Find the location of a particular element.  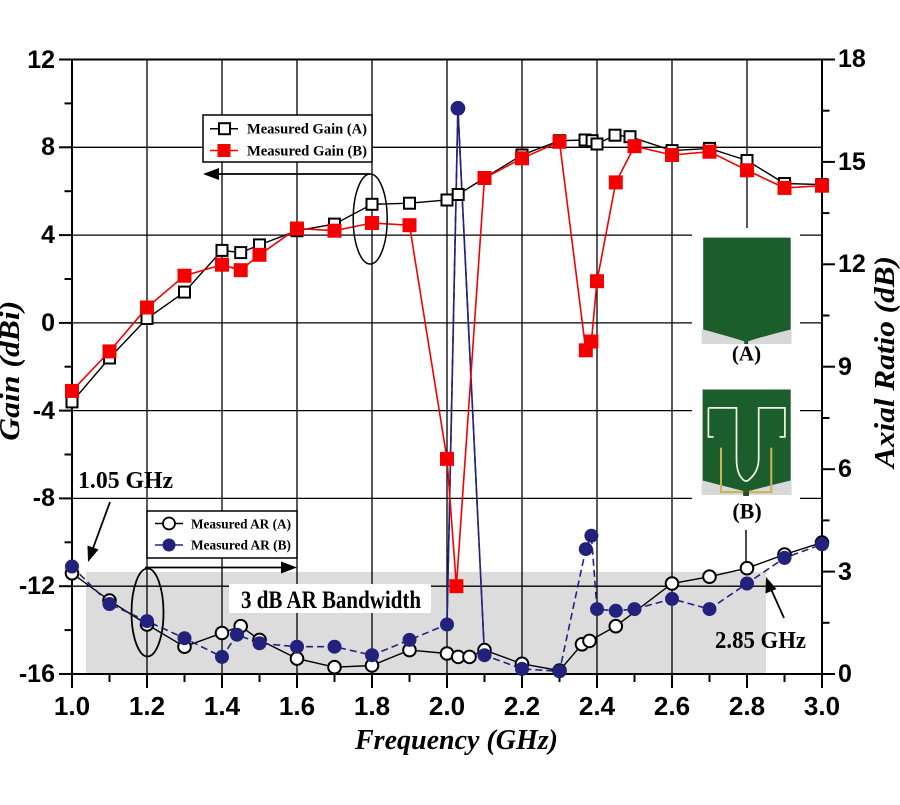

svg-text: 3 is located at coordinates (845, 572).